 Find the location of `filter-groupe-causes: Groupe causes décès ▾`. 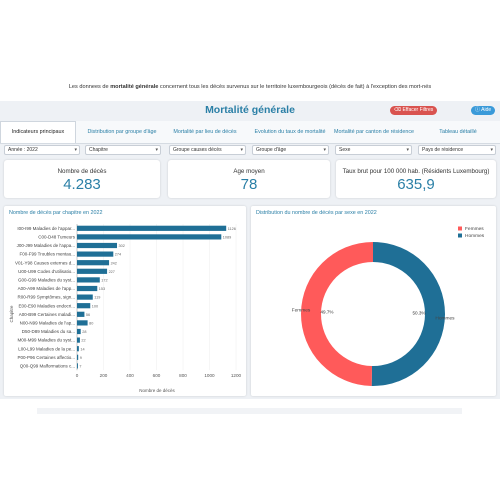

filter-groupe-causes: Groupe causes décès ▾ is located at coordinates (207, 150).